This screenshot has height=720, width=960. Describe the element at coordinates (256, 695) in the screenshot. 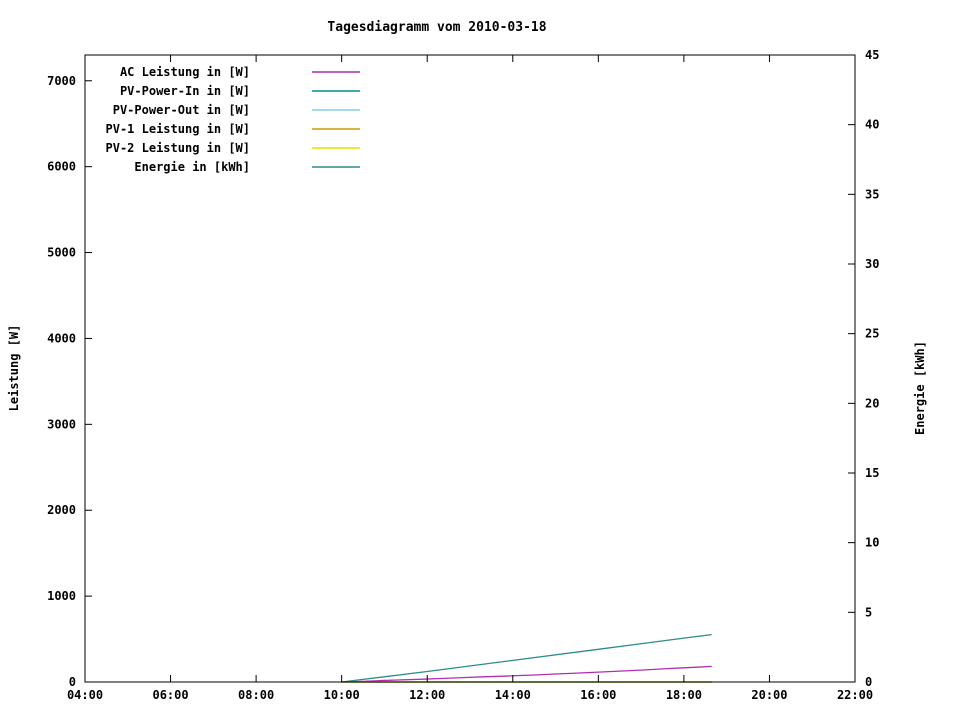

I see `x-tick-label: 08:00` at that location.